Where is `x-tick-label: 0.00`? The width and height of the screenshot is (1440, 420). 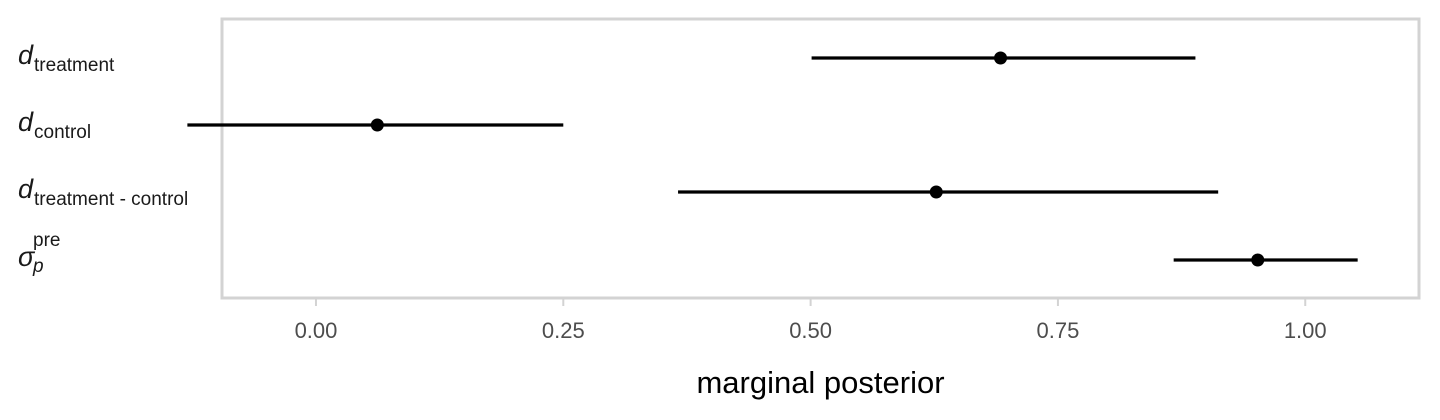
x-tick-label: 0.00 is located at coordinates (316, 330).